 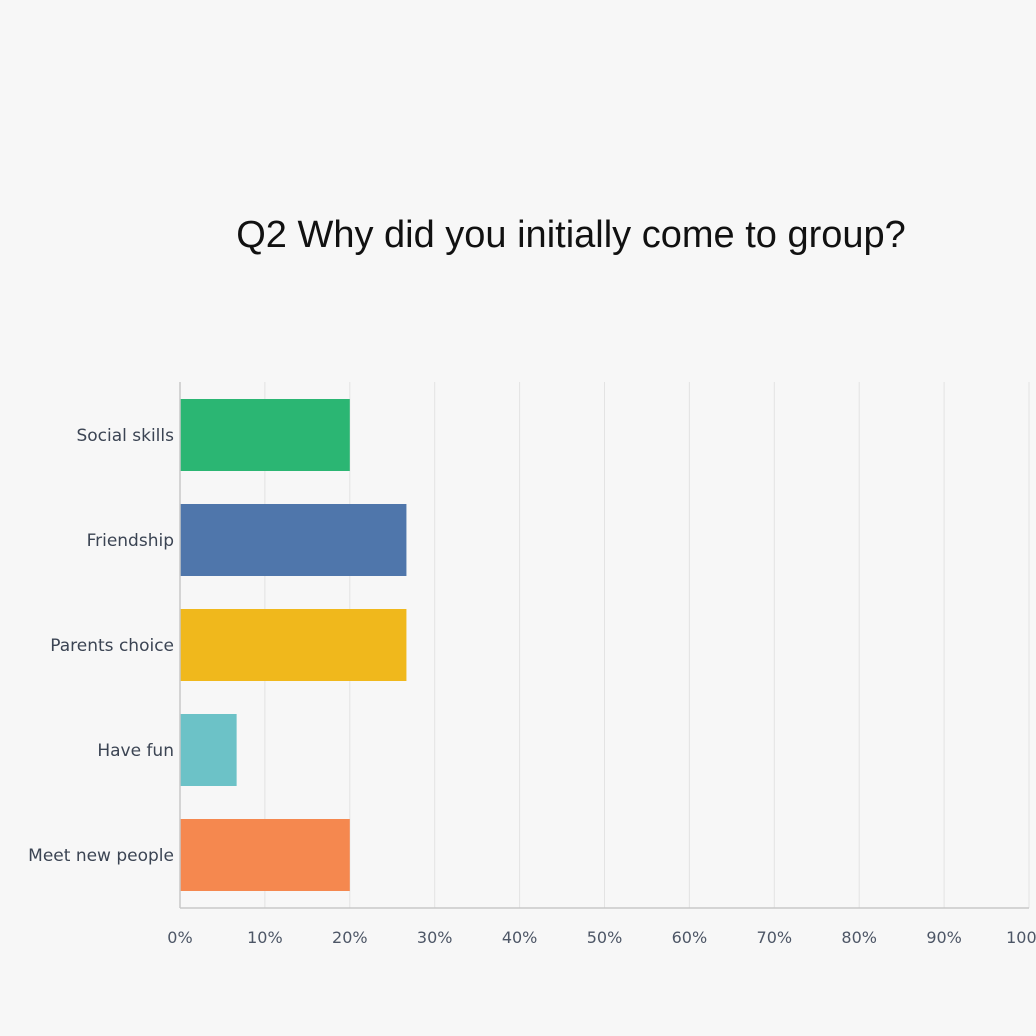 What do you see at coordinates (605, 937) in the screenshot?
I see `x-tick-label: 50%` at bounding box center [605, 937].